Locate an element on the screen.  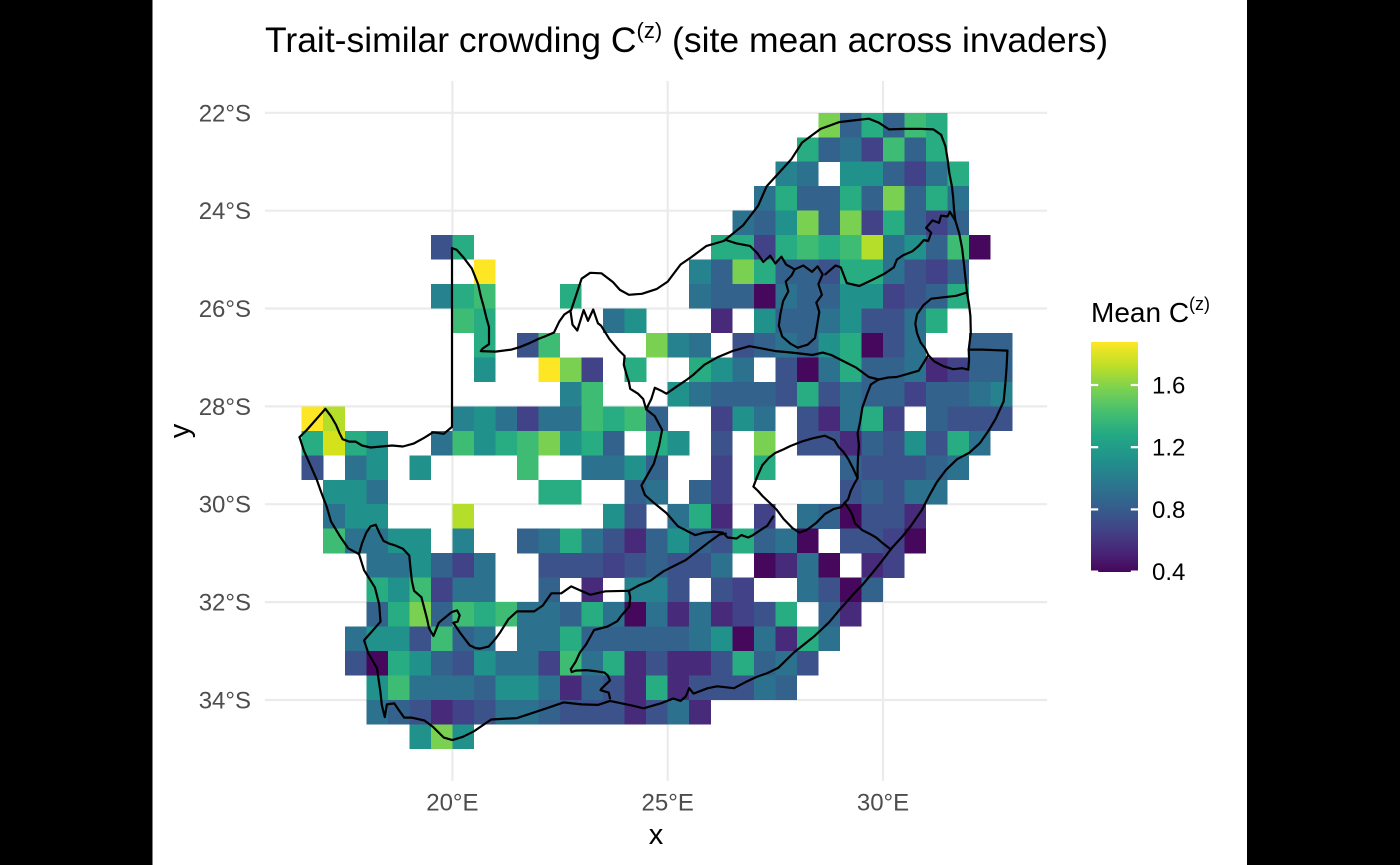
svg-text: 0.4 is located at coordinates (1168, 572).